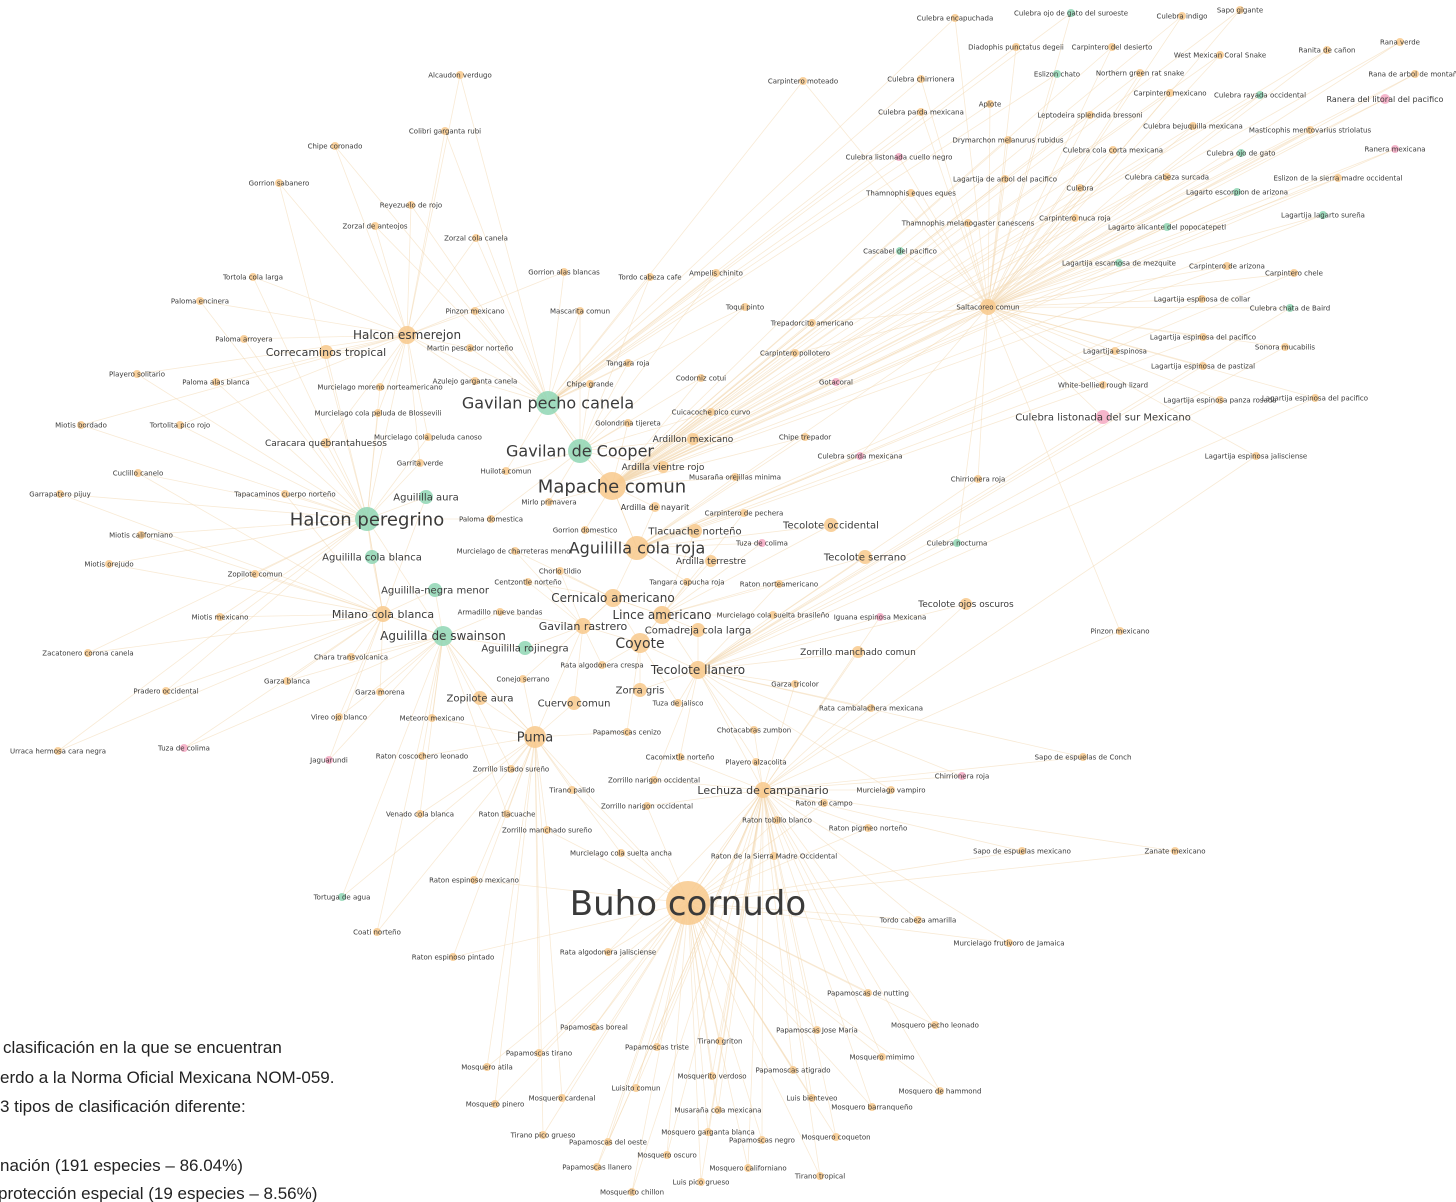 The image size is (1456, 1202). What do you see at coordinates (594, 1027) in the screenshot?
I see `node-label: Papamoscas boreal` at bounding box center [594, 1027].